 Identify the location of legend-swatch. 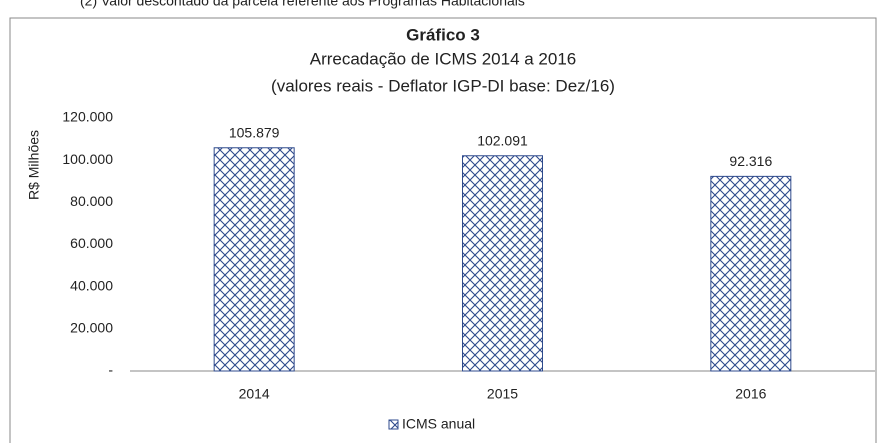
(393, 424).